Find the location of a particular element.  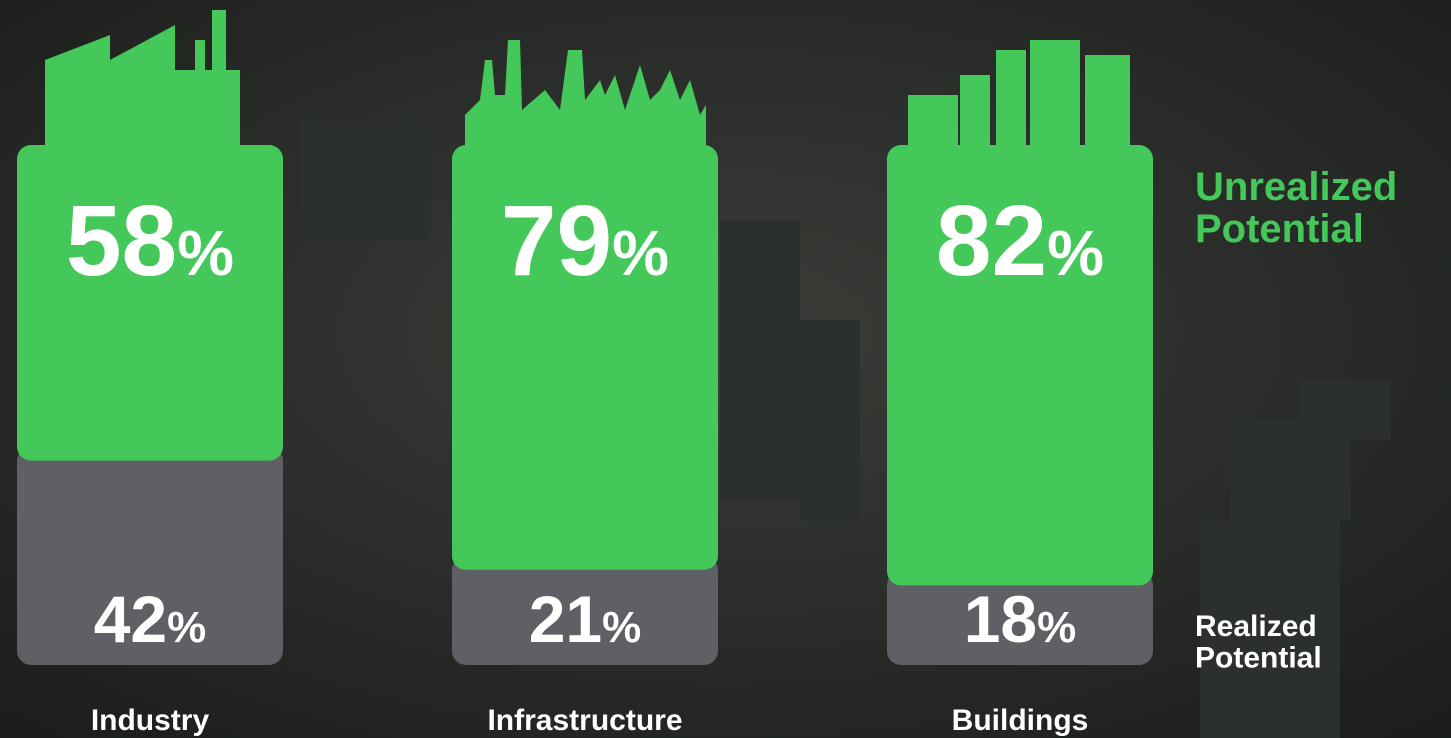

value-label: 79% is located at coordinates (585, 241).